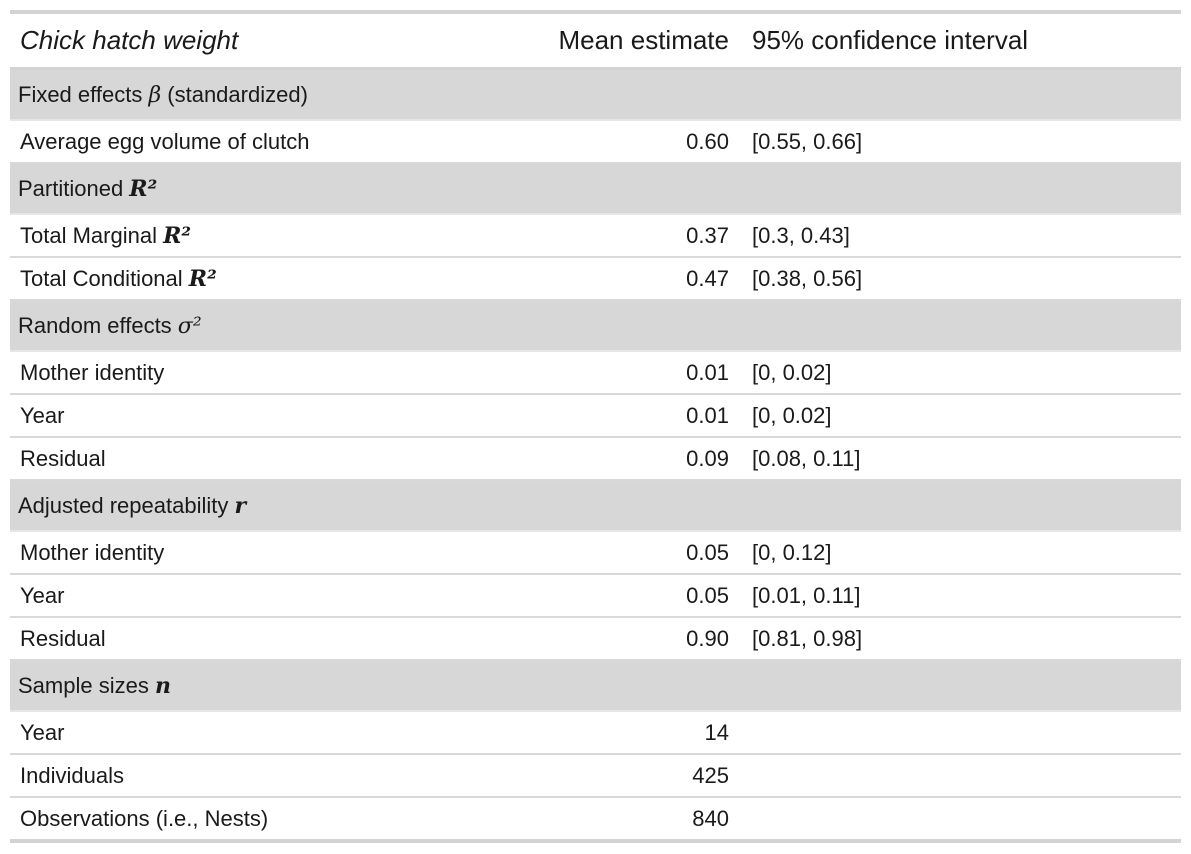 This screenshot has width=1191, height=854. What do you see at coordinates (86, 685) in the screenshot?
I see `group-text: Sample sizes` at bounding box center [86, 685].